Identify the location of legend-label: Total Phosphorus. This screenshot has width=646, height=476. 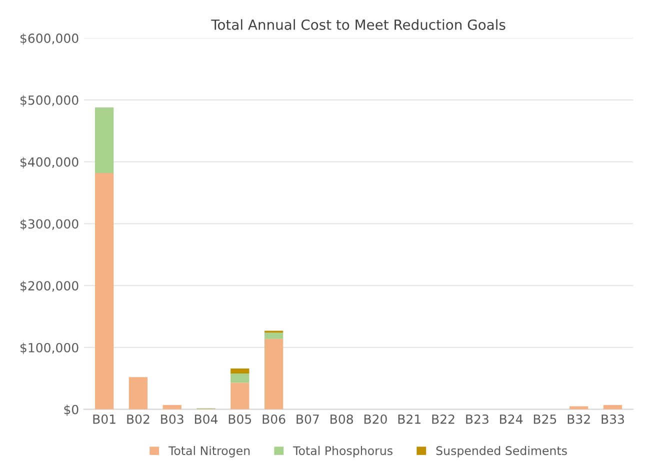
(342, 452).